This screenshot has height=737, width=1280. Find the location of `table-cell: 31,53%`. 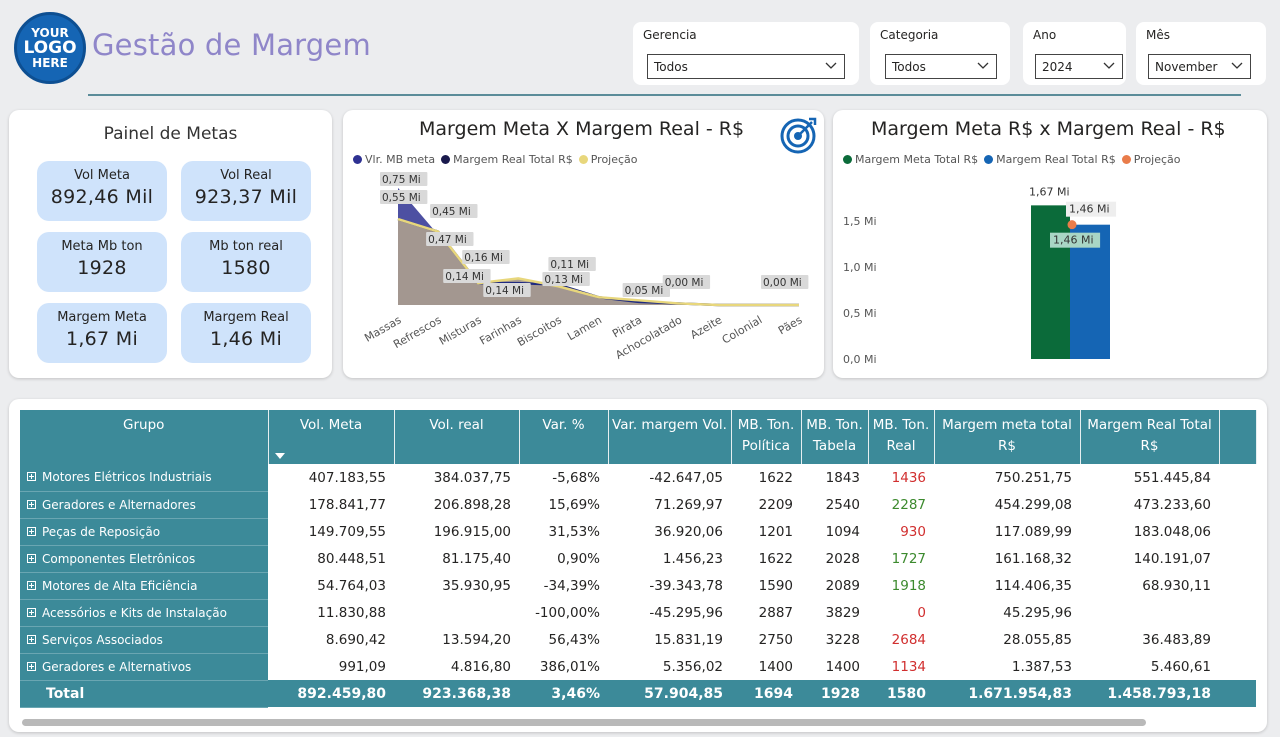

table-cell: 31,53% is located at coordinates (574, 531).